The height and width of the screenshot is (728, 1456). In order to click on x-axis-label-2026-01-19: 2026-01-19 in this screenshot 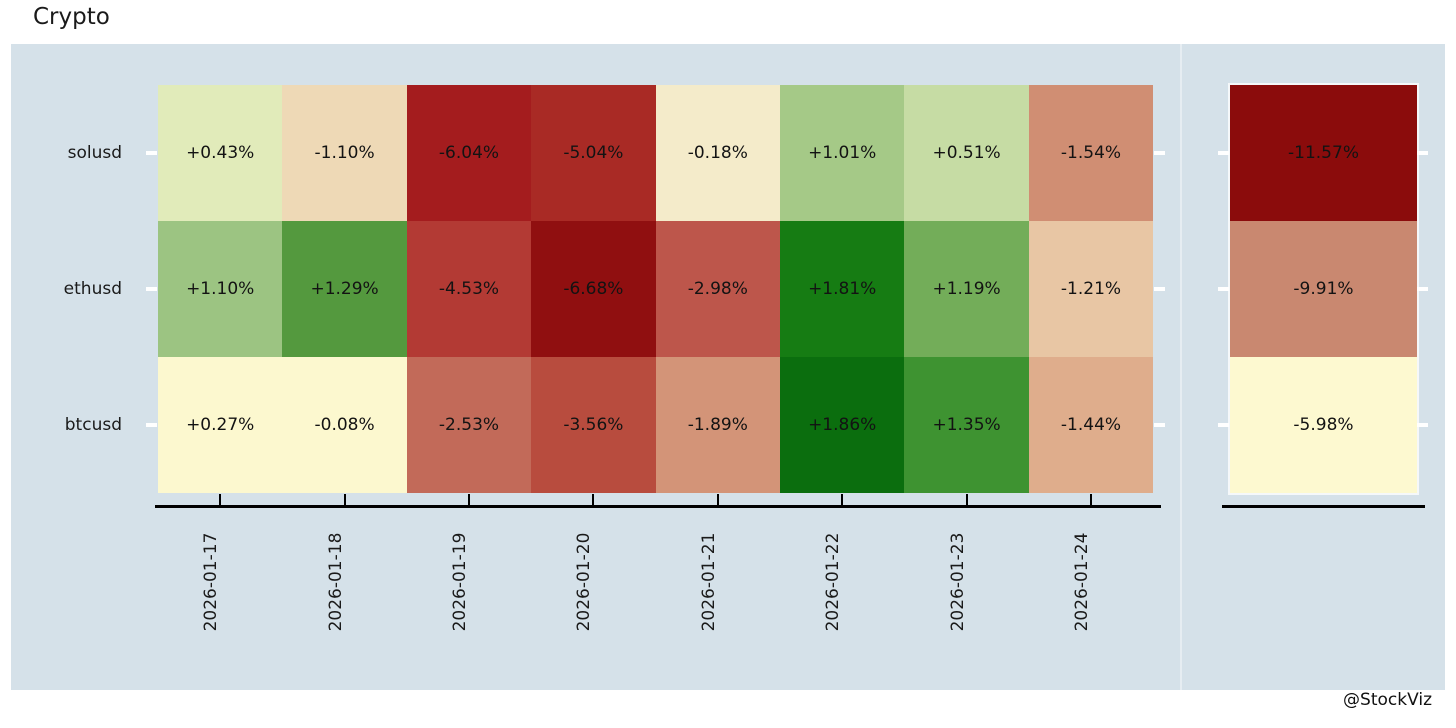, I will do `click(460, 582)`.